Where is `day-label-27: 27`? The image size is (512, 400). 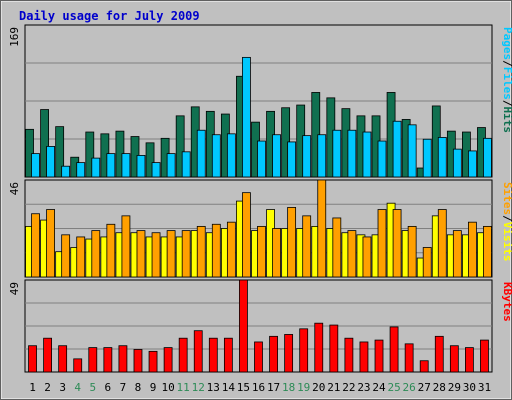
day-label-27: 27 is located at coordinates (424, 387).